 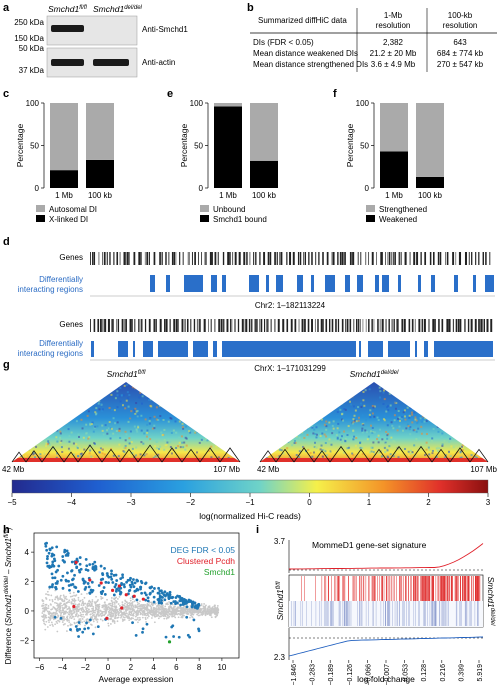 I want to click on hic-diagonal, so click(x=374, y=460).